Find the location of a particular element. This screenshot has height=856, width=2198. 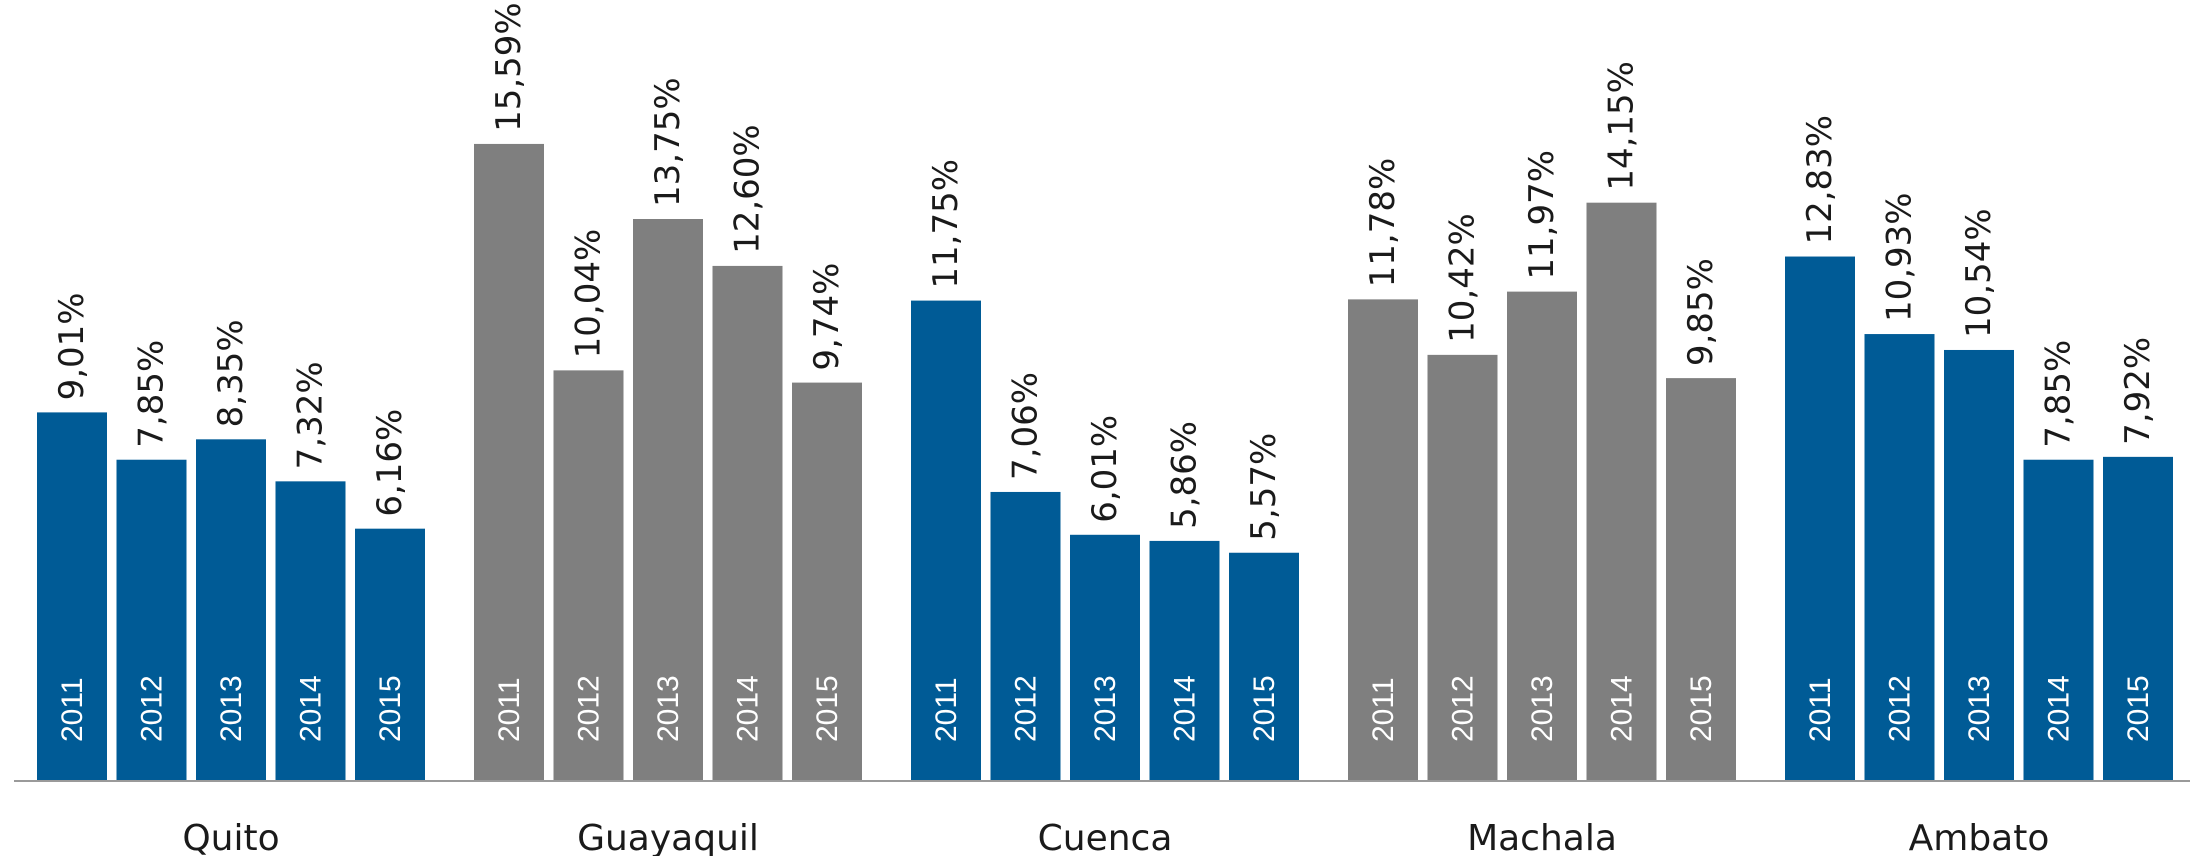

category-label: Cuenca is located at coordinates (1105, 837).